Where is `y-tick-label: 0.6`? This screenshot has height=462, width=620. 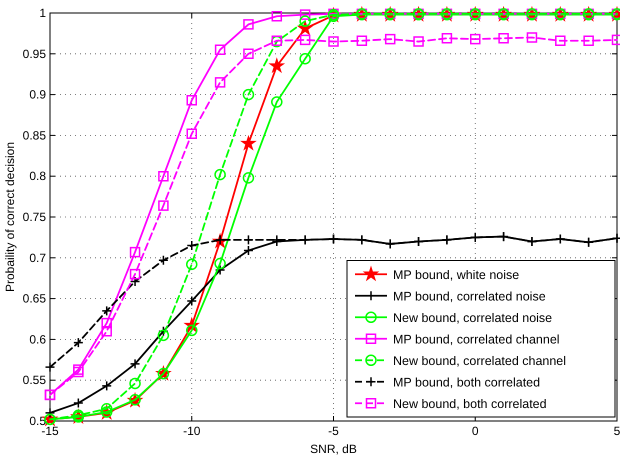
y-tick-label: 0.6 is located at coordinates (37, 339).